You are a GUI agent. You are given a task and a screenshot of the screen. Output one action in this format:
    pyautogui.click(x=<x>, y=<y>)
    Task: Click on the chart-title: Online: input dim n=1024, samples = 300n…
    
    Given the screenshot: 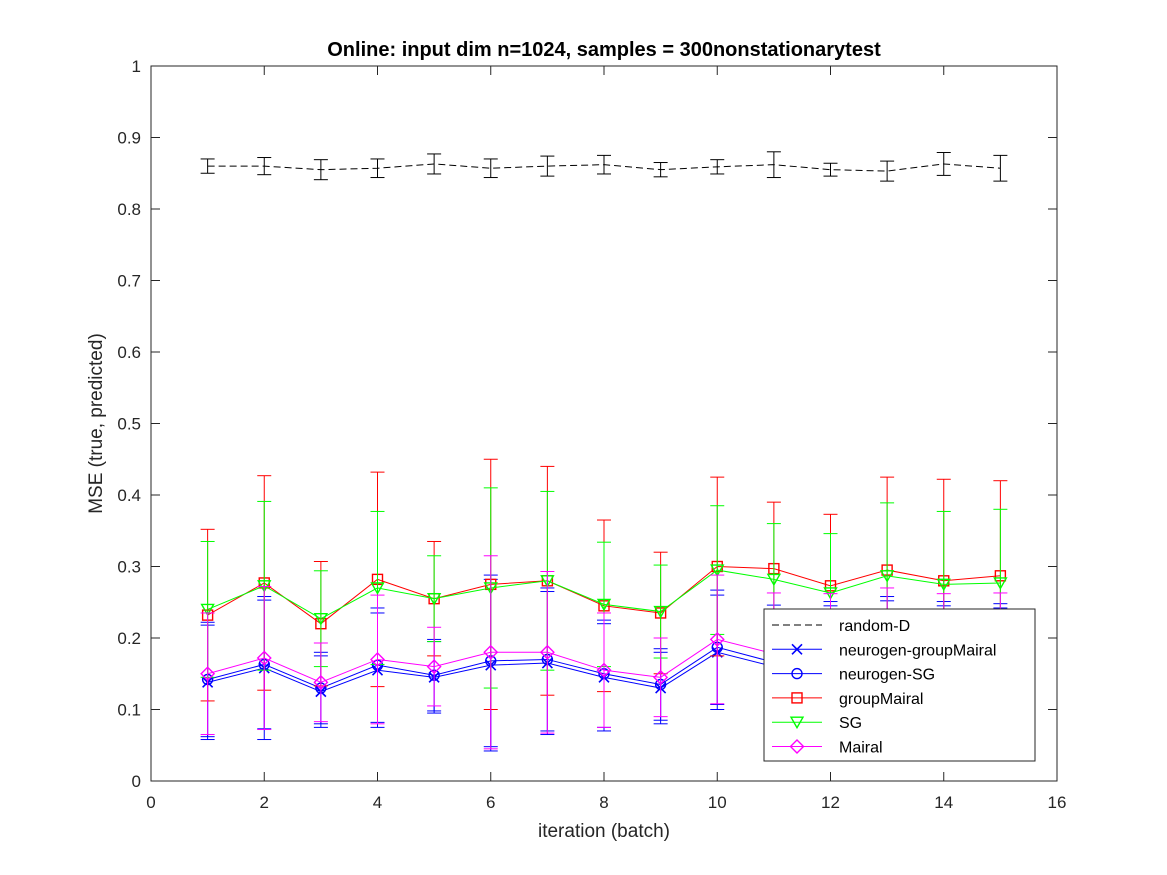 What is the action you would take?
    pyautogui.click(x=604, y=50)
    